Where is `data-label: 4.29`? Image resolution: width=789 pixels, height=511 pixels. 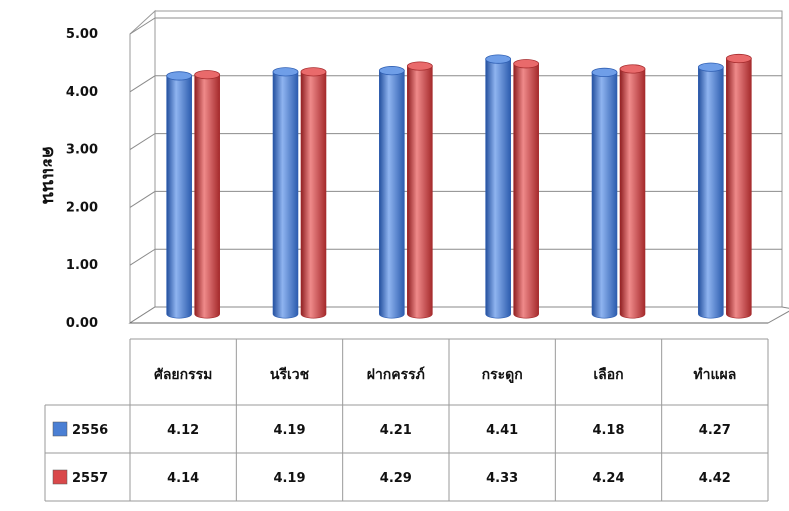 data-label: 4.29 is located at coordinates (396, 478).